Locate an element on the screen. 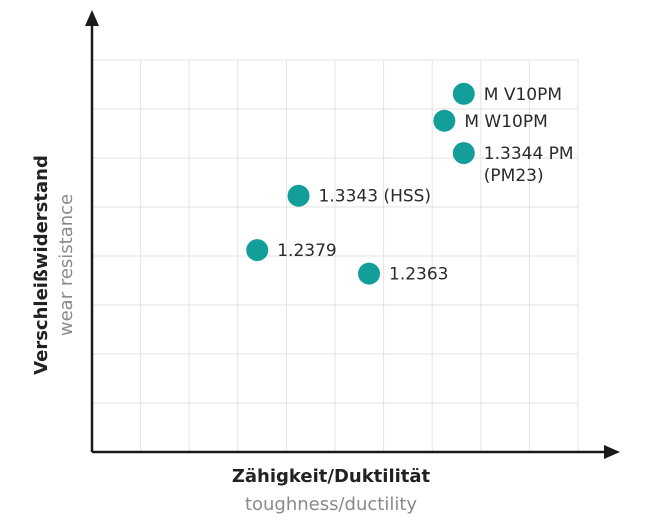  data-label: M W10PM is located at coordinates (505, 122).